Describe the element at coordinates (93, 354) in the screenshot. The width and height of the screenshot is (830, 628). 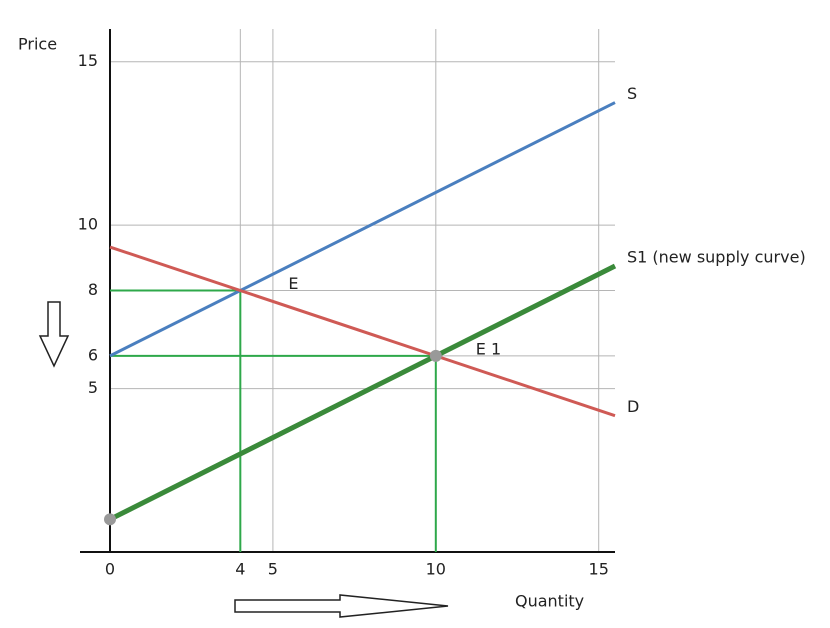
I see `y-tick-label: 6` at that location.